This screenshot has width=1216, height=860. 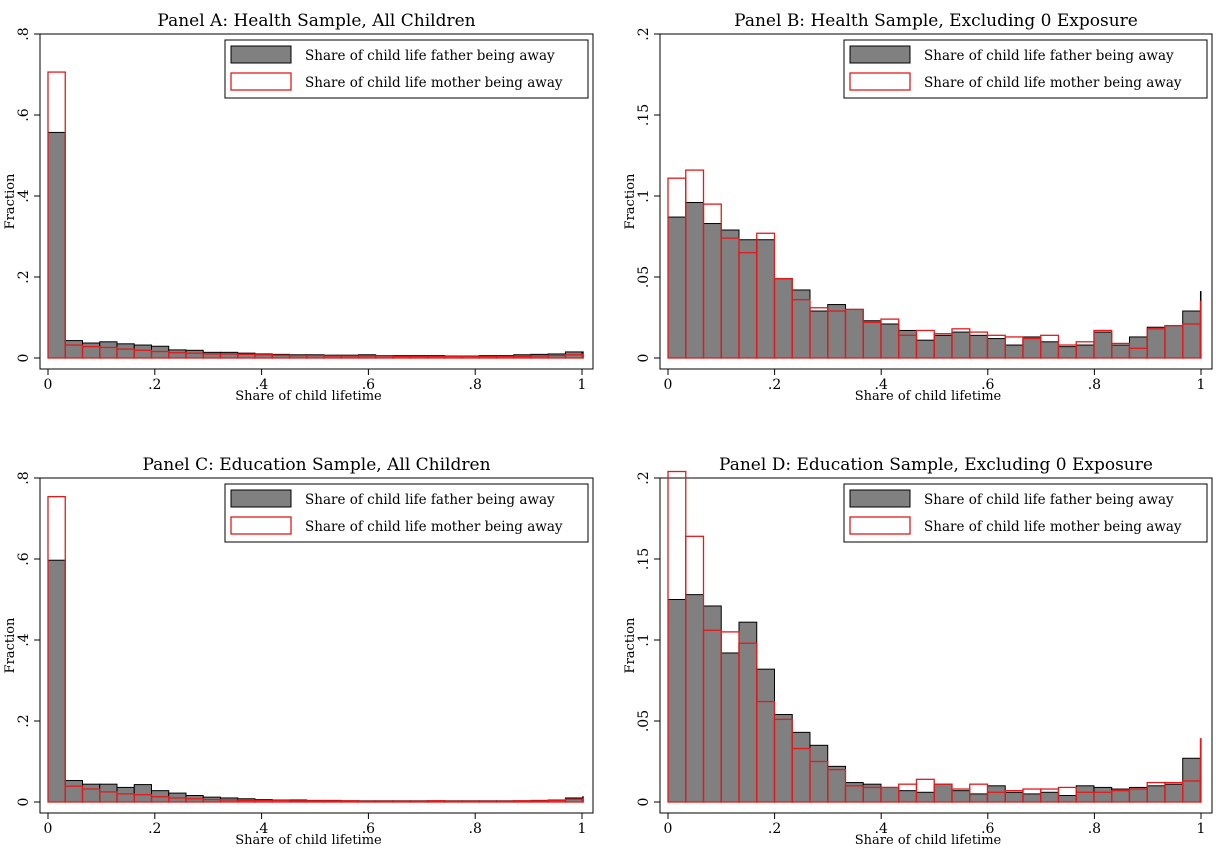 I want to click on y-tick-label: .1, so click(x=644, y=639).